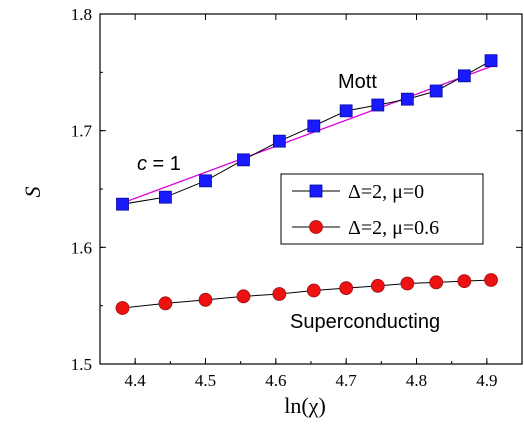 This screenshot has width=524, height=425. Describe the element at coordinates (486, 380) in the screenshot. I see `x-tick-label: 4.9` at that location.